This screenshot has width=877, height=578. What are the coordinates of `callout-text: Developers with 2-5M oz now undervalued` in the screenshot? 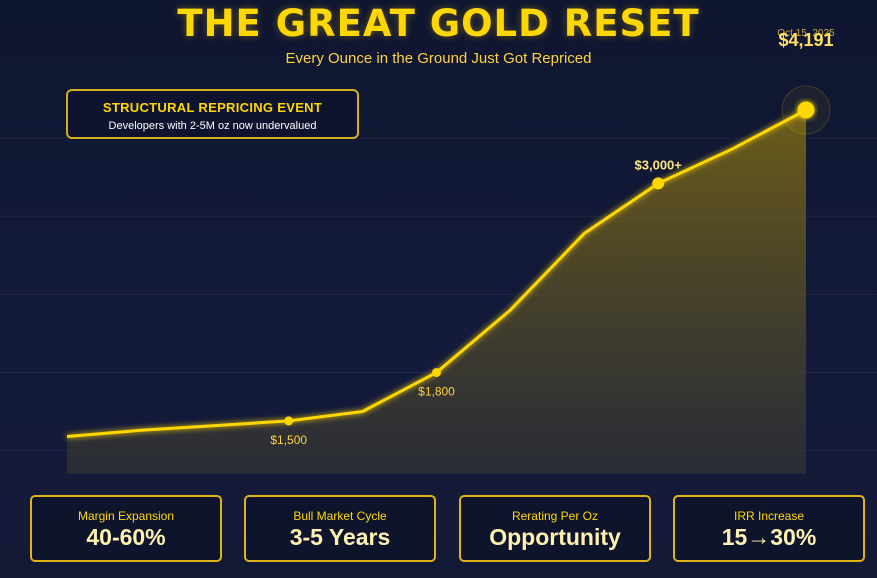 It's located at (212, 126).